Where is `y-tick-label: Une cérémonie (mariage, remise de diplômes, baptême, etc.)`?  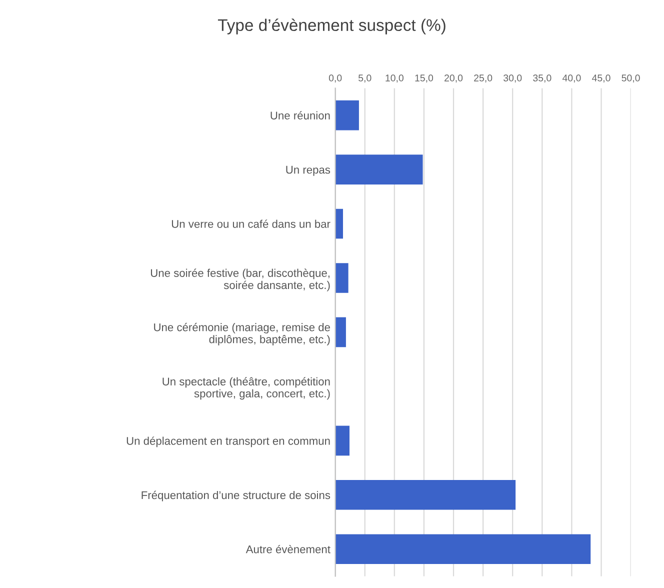
y-tick-label: Une cérémonie (mariage, remise de diplômes, baptême, etc.) is located at coordinates (242, 334).